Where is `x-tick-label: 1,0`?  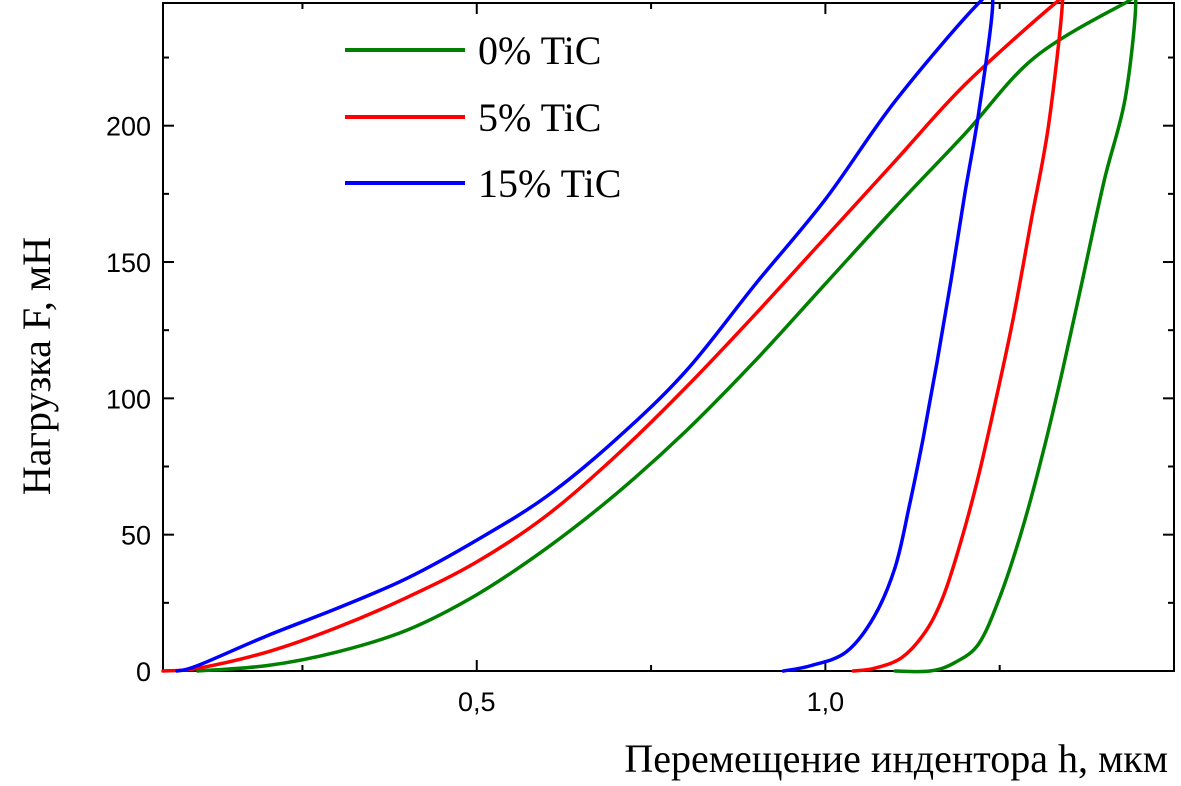
x-tick-label: 1,0 is located at coordinates (826, 702).